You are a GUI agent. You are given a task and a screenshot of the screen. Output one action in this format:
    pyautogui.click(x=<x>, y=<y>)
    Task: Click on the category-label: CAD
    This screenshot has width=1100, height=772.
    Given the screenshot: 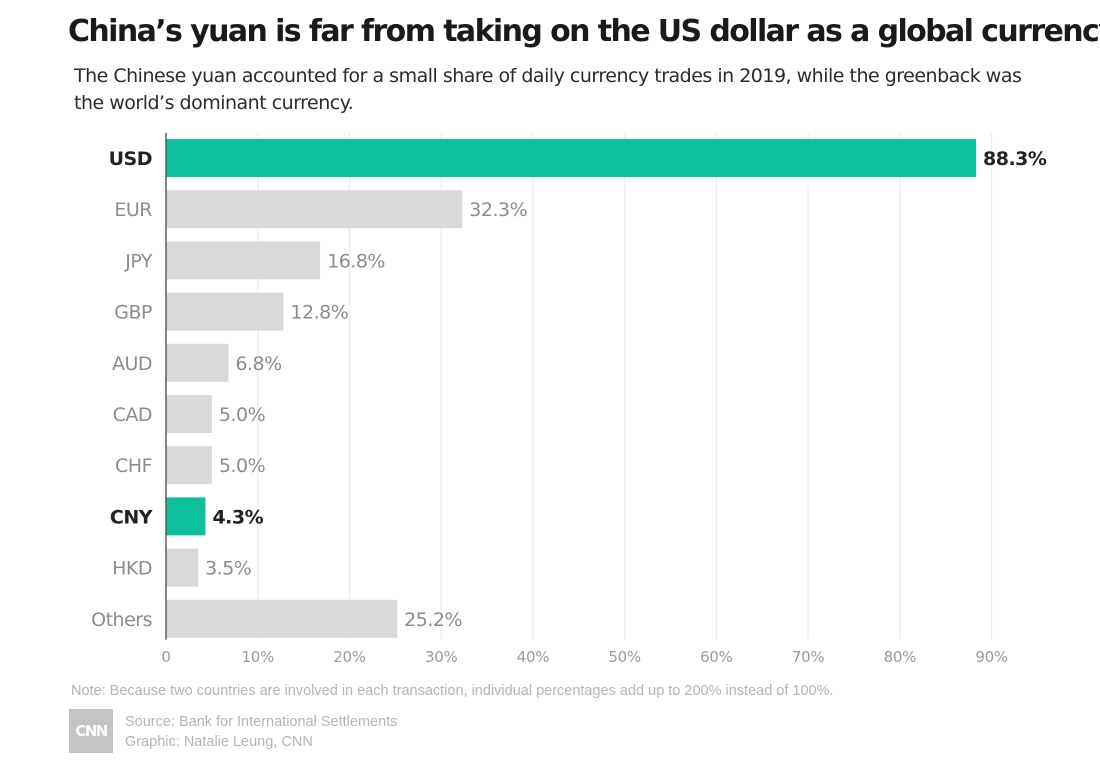 What is the action you would take?
    pyautogui.click(x=132, y=415)
    